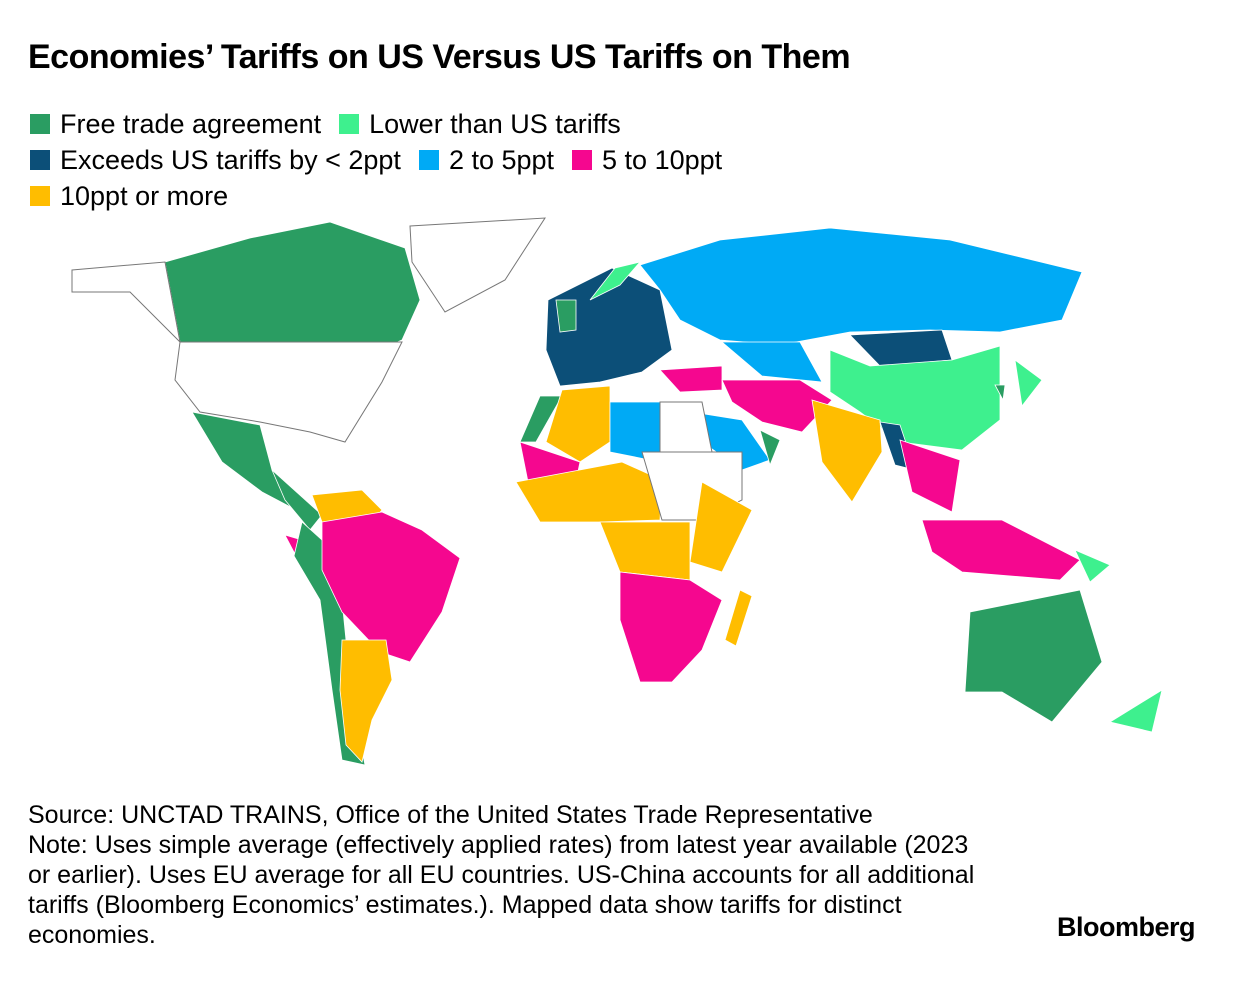 Image resolution: width=1237 pixels, height=990 pixels. I want to click on region-argentina, so click(366, 701).